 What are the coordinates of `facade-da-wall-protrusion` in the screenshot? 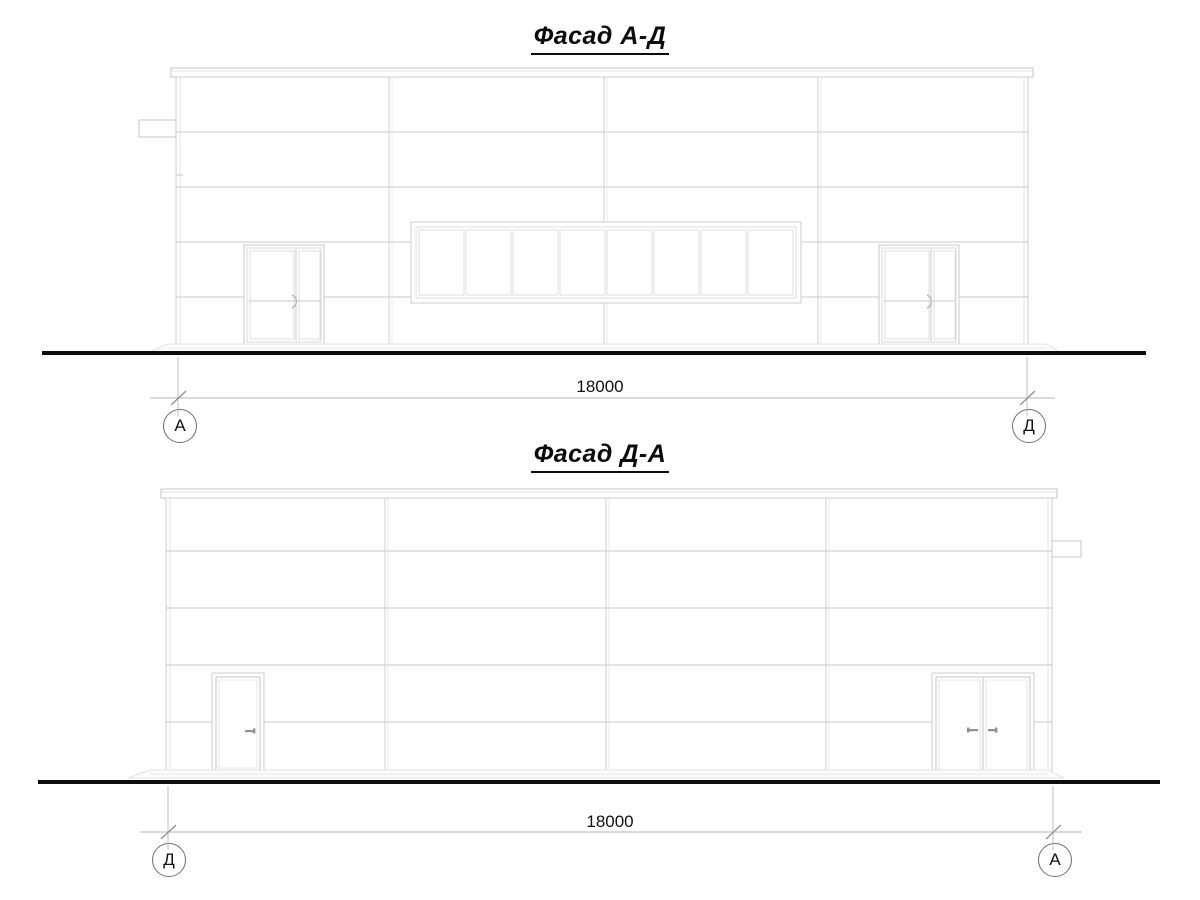 It's located at (1066, 549).